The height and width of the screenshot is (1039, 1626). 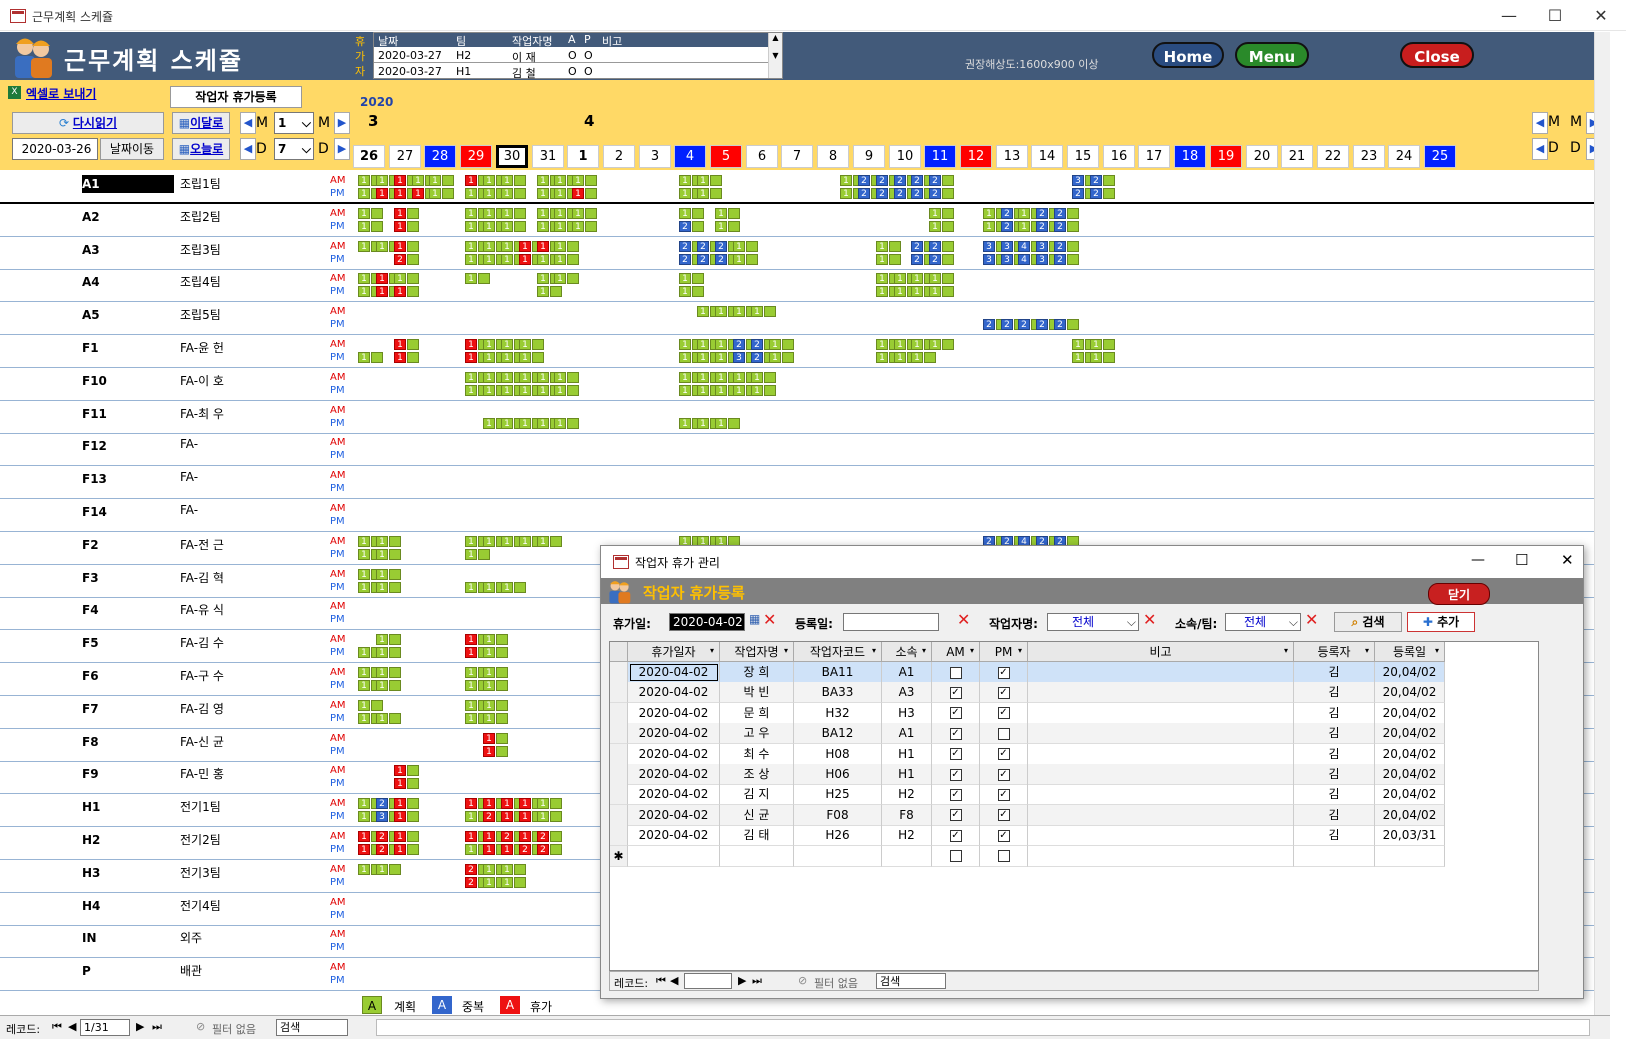 What do you see at coordinates (342, 149) in the screenshot?
I see `day-next-arrow: ▶` at bounding box center [342, 149].